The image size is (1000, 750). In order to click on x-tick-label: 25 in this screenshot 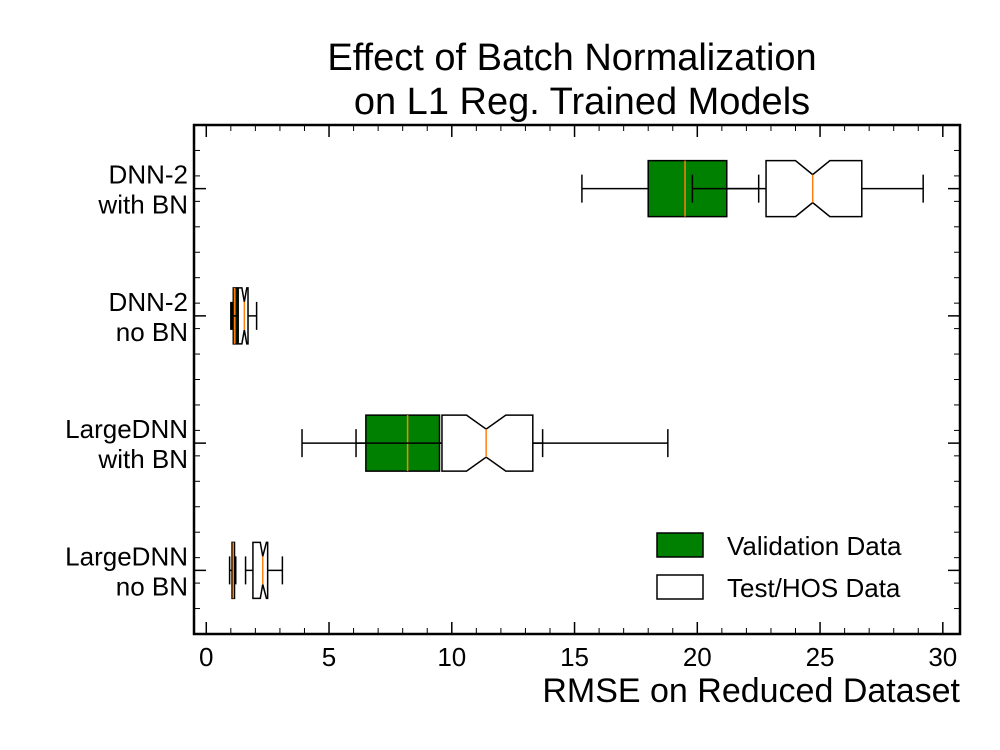, I will do `click(820, 657)`.